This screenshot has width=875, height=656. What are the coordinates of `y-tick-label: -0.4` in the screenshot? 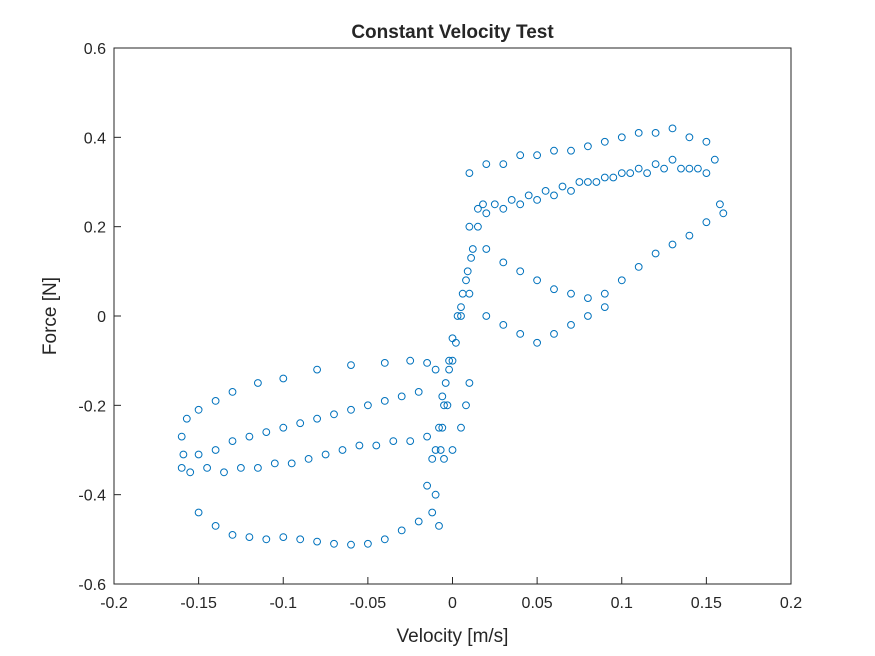 It's located at (92, 496).